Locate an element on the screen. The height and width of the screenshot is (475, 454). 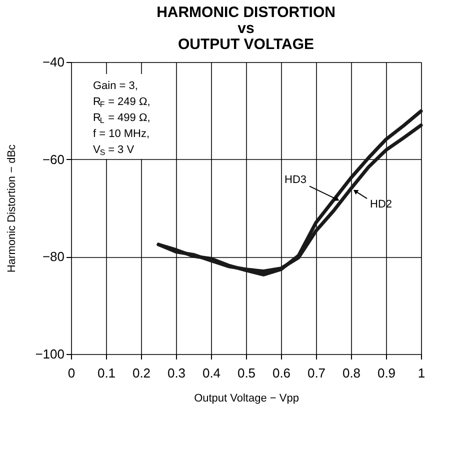
y-tick-label: −100 is located at coordinates (49, 354).